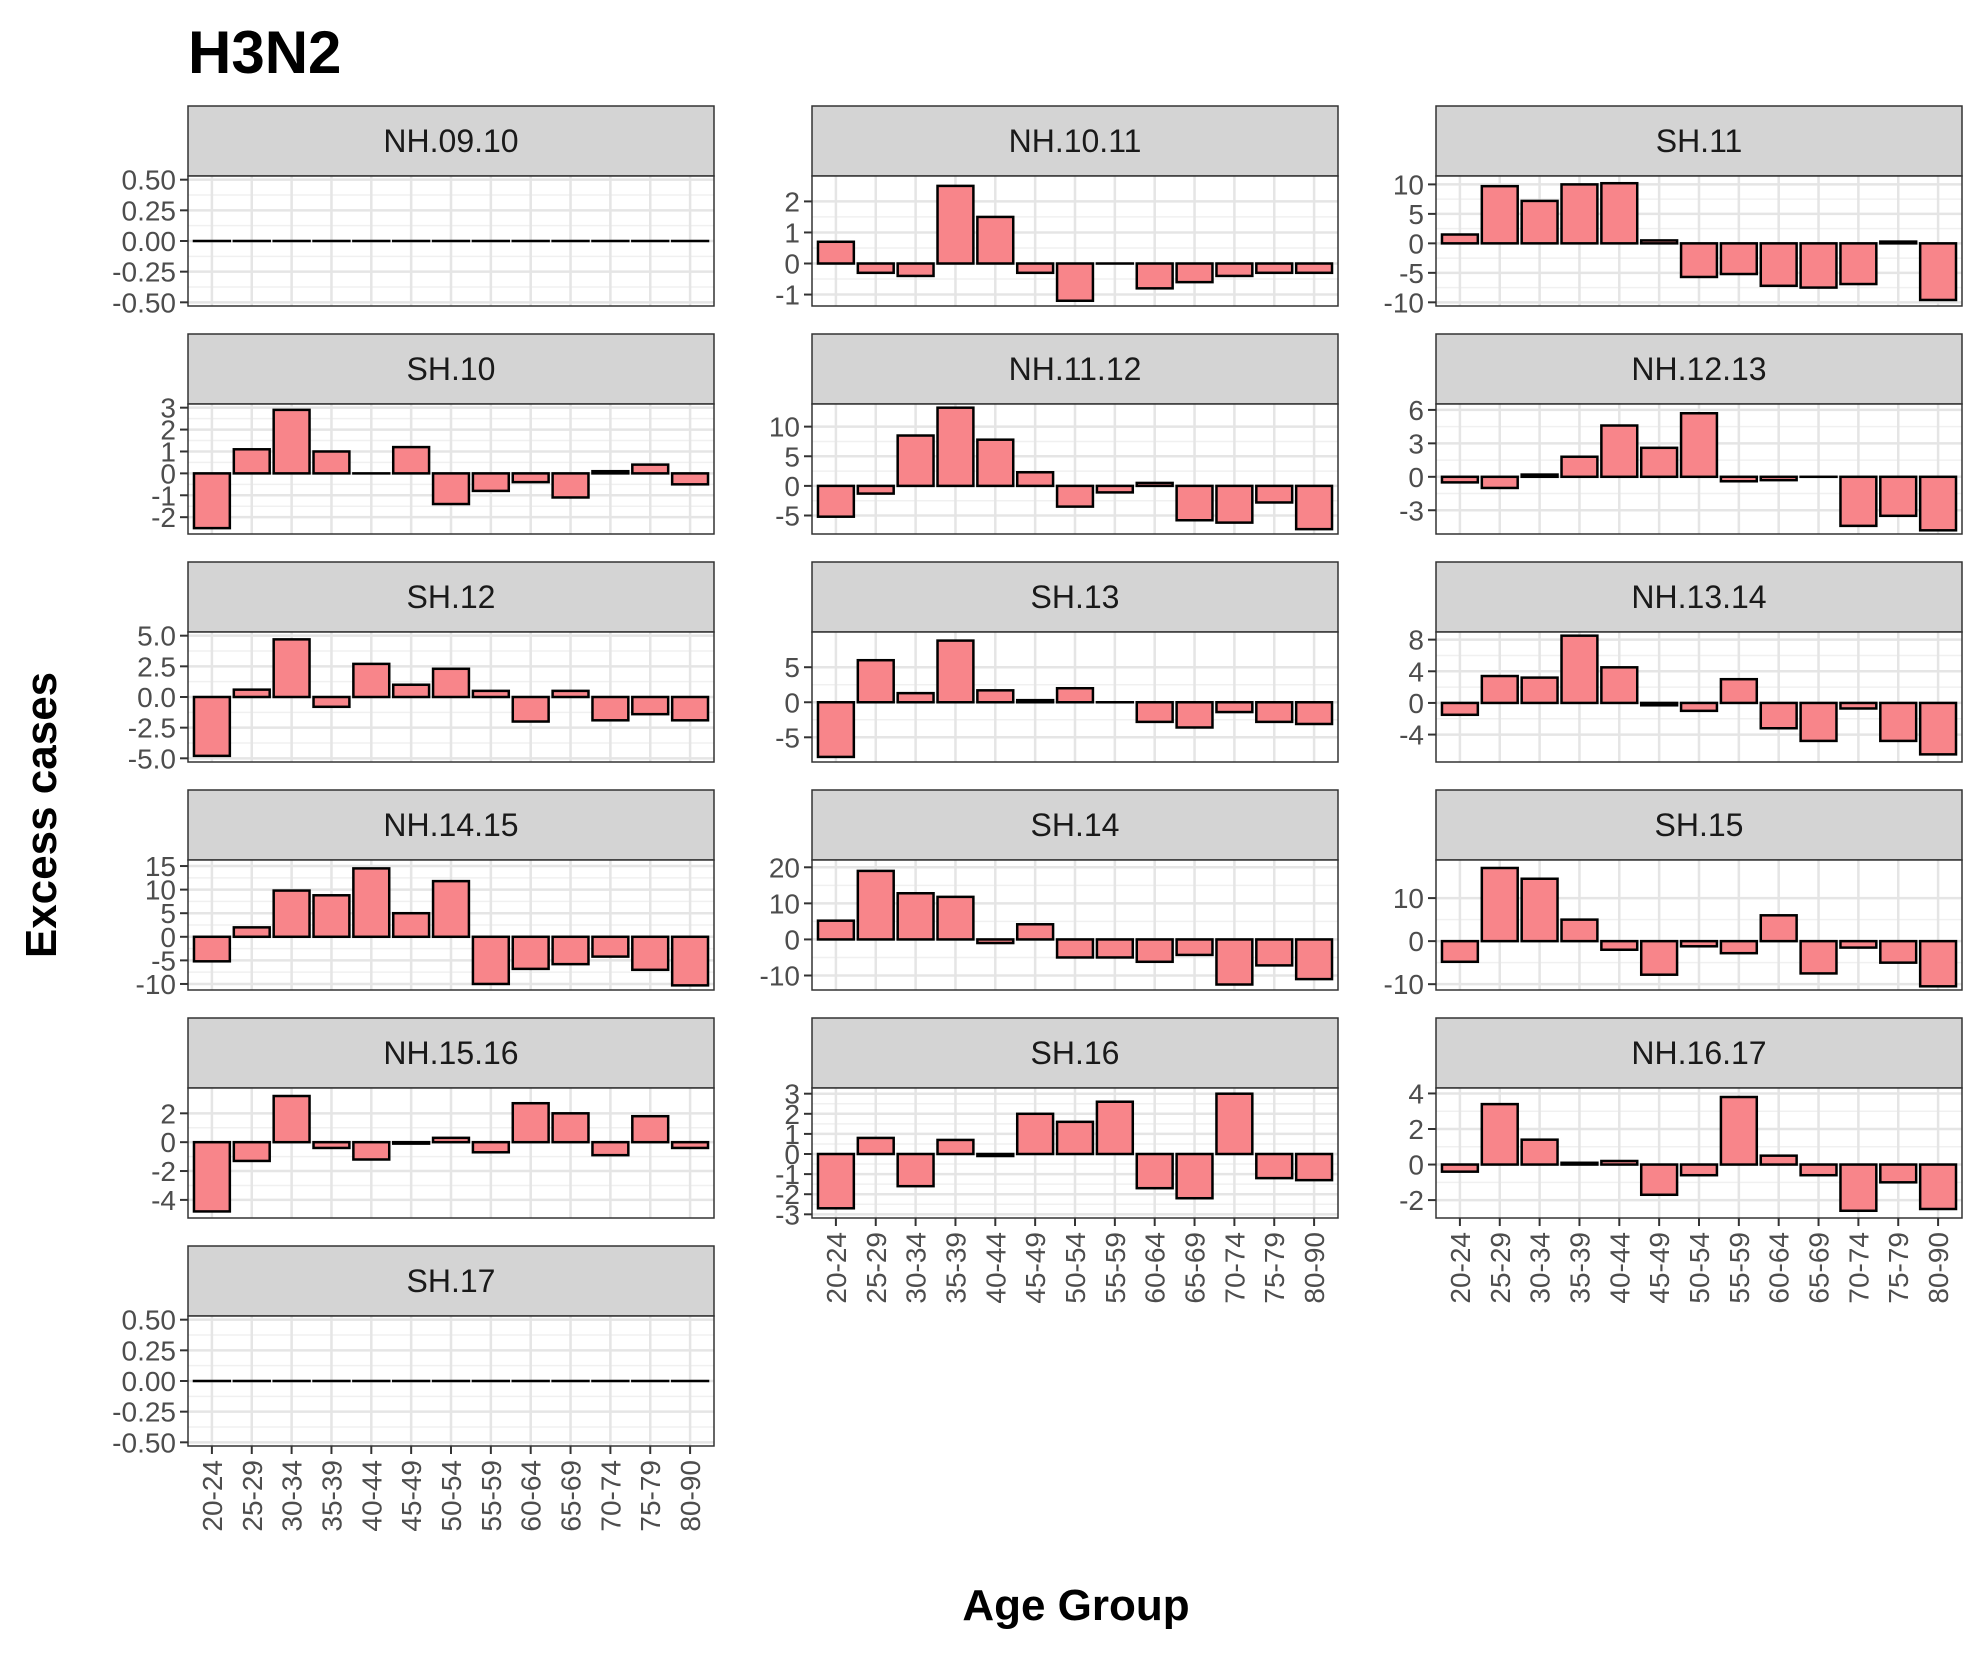 This screenshot has height=1655, width=1980. Describe the element at coordinates (1075, 597) in the screenshot. I see `panel-strip-label: SH.13` at that location.